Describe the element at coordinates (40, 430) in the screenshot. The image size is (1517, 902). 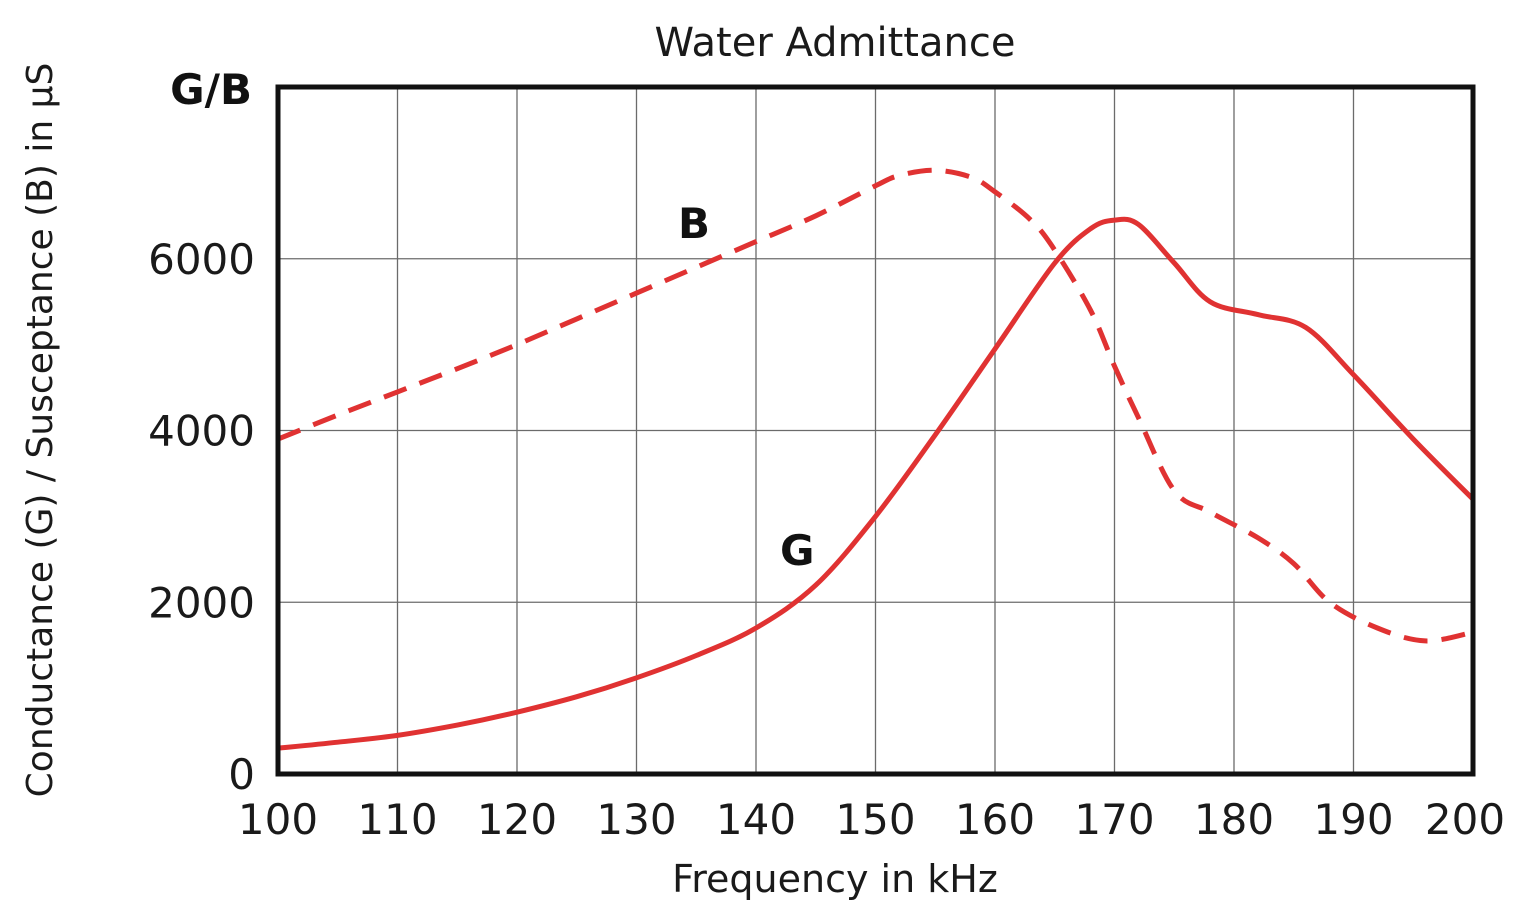
I see `y-axis-label: Conductance (G) / Susceptance (B) in µS` at that location.